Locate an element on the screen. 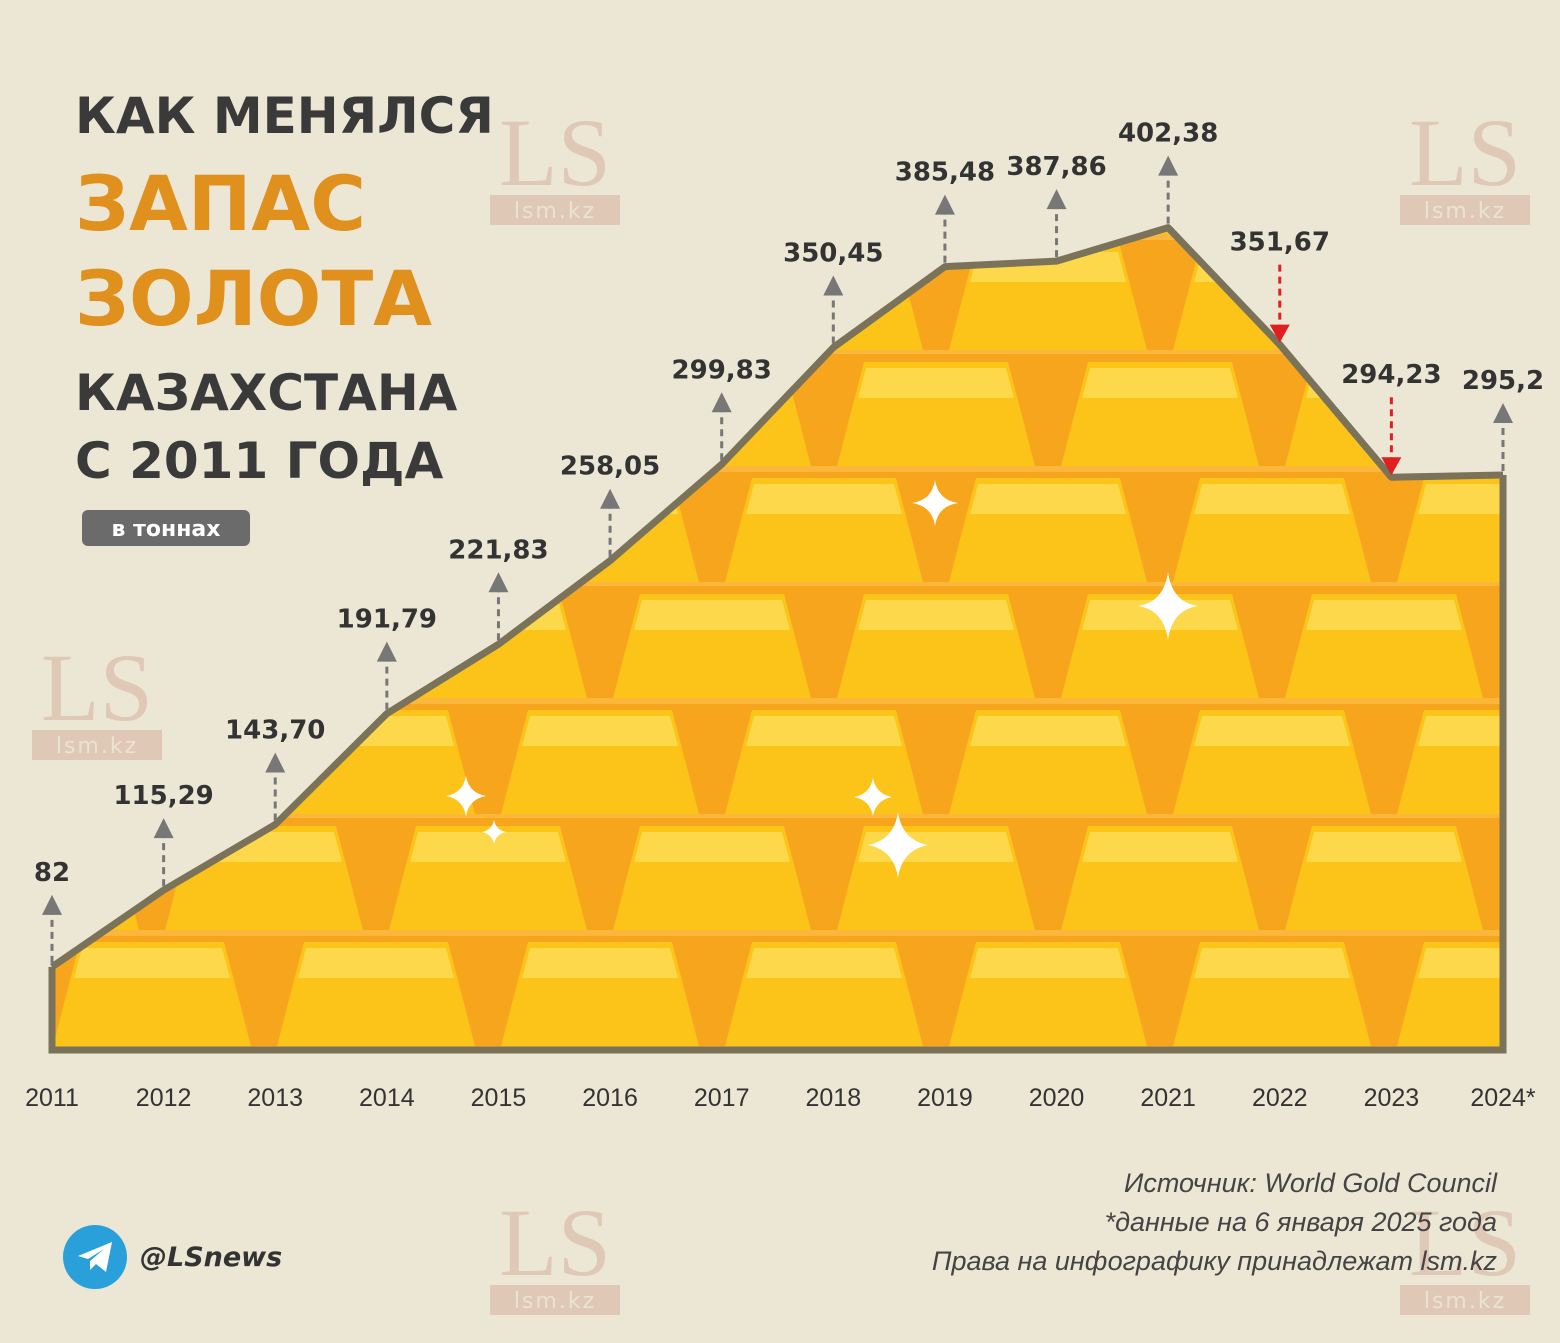  x-tick-label: 2012 is located at coordinates (164, 1098).